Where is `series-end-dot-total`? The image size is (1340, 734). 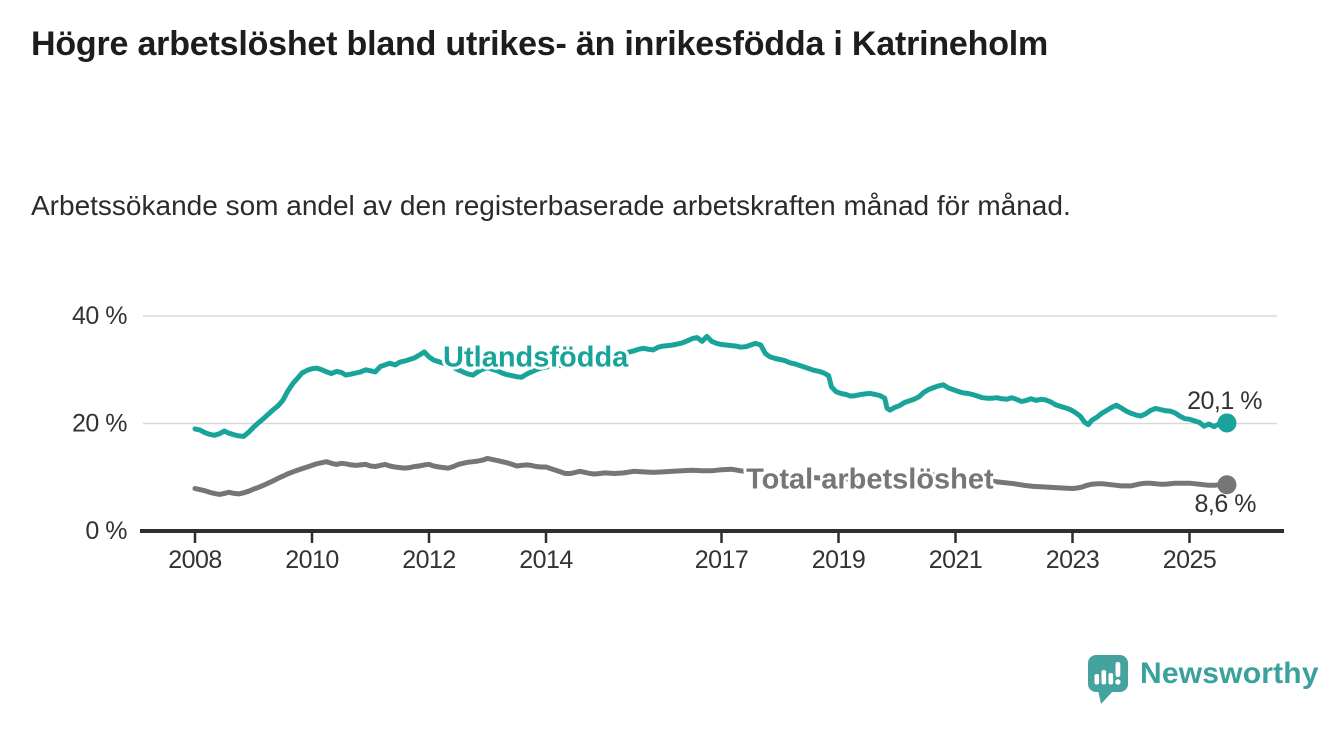 series-end-dot-total is located at coordinates (1227, 485).